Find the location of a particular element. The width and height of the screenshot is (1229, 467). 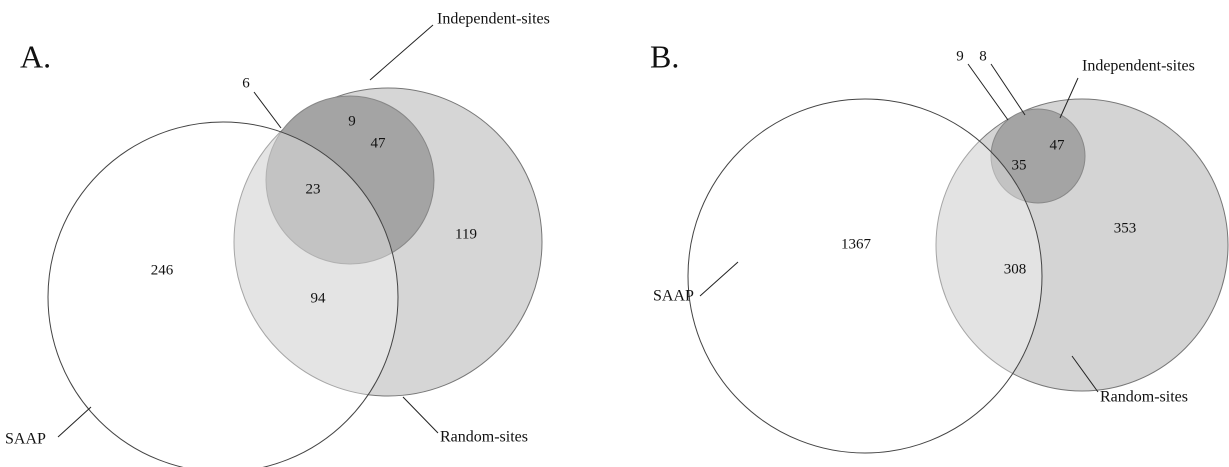

region-count: 23 is located at coordinates (313, 189).